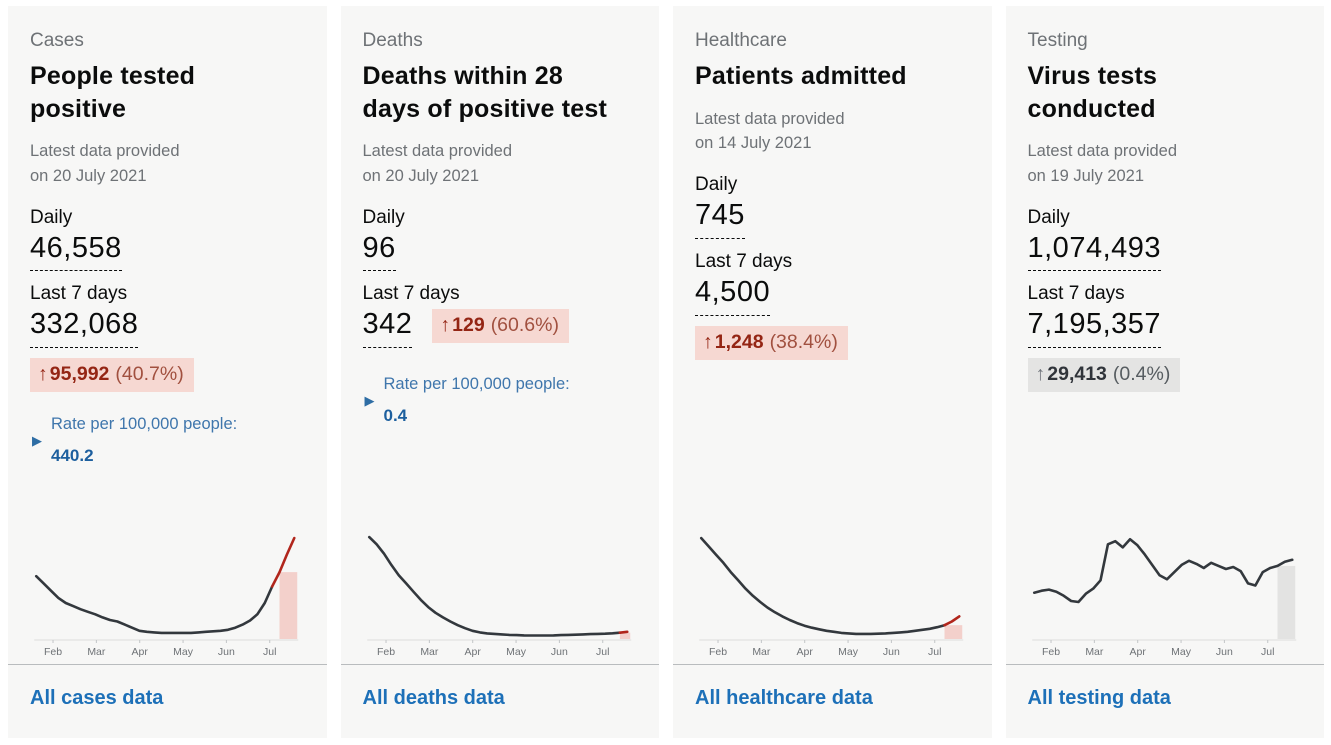 The image size is (1331, 745). I want to click on daily-value: 46,558, so click(76, 252).